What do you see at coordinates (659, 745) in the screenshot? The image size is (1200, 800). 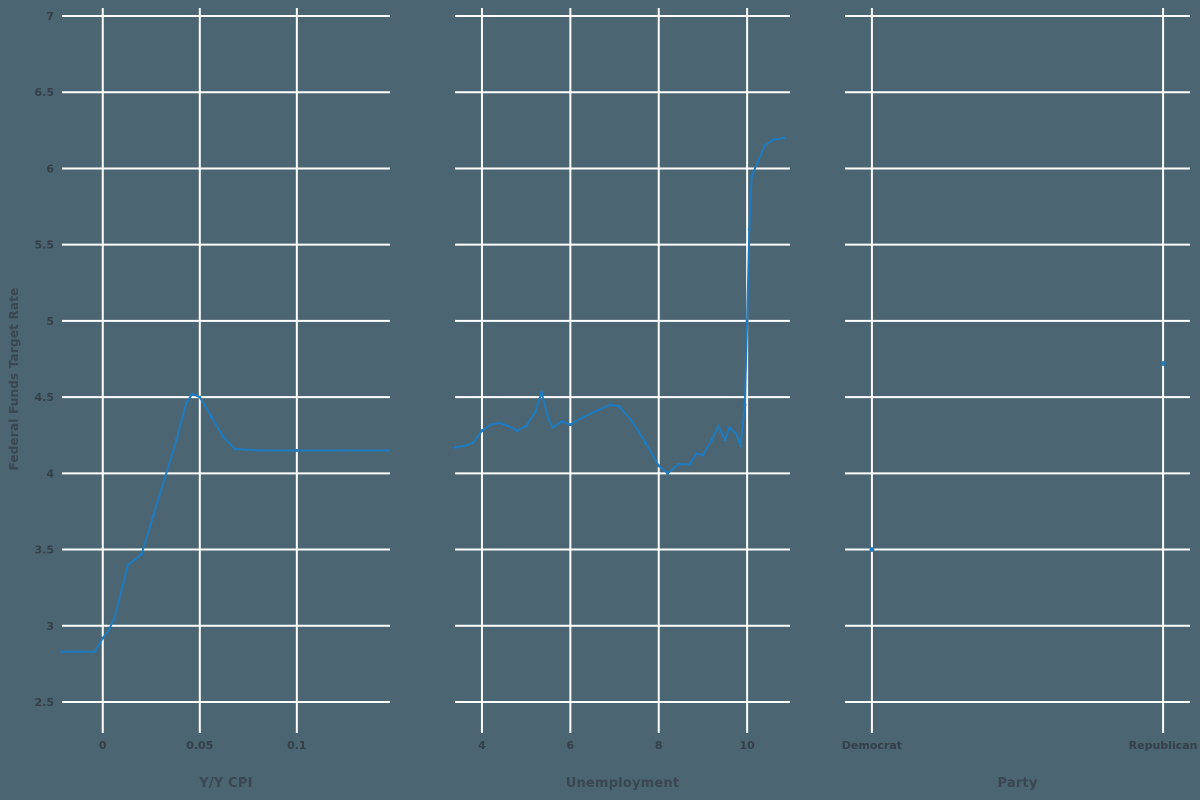 I see `x-tick-label: 8` at bounding box center [659, 745].